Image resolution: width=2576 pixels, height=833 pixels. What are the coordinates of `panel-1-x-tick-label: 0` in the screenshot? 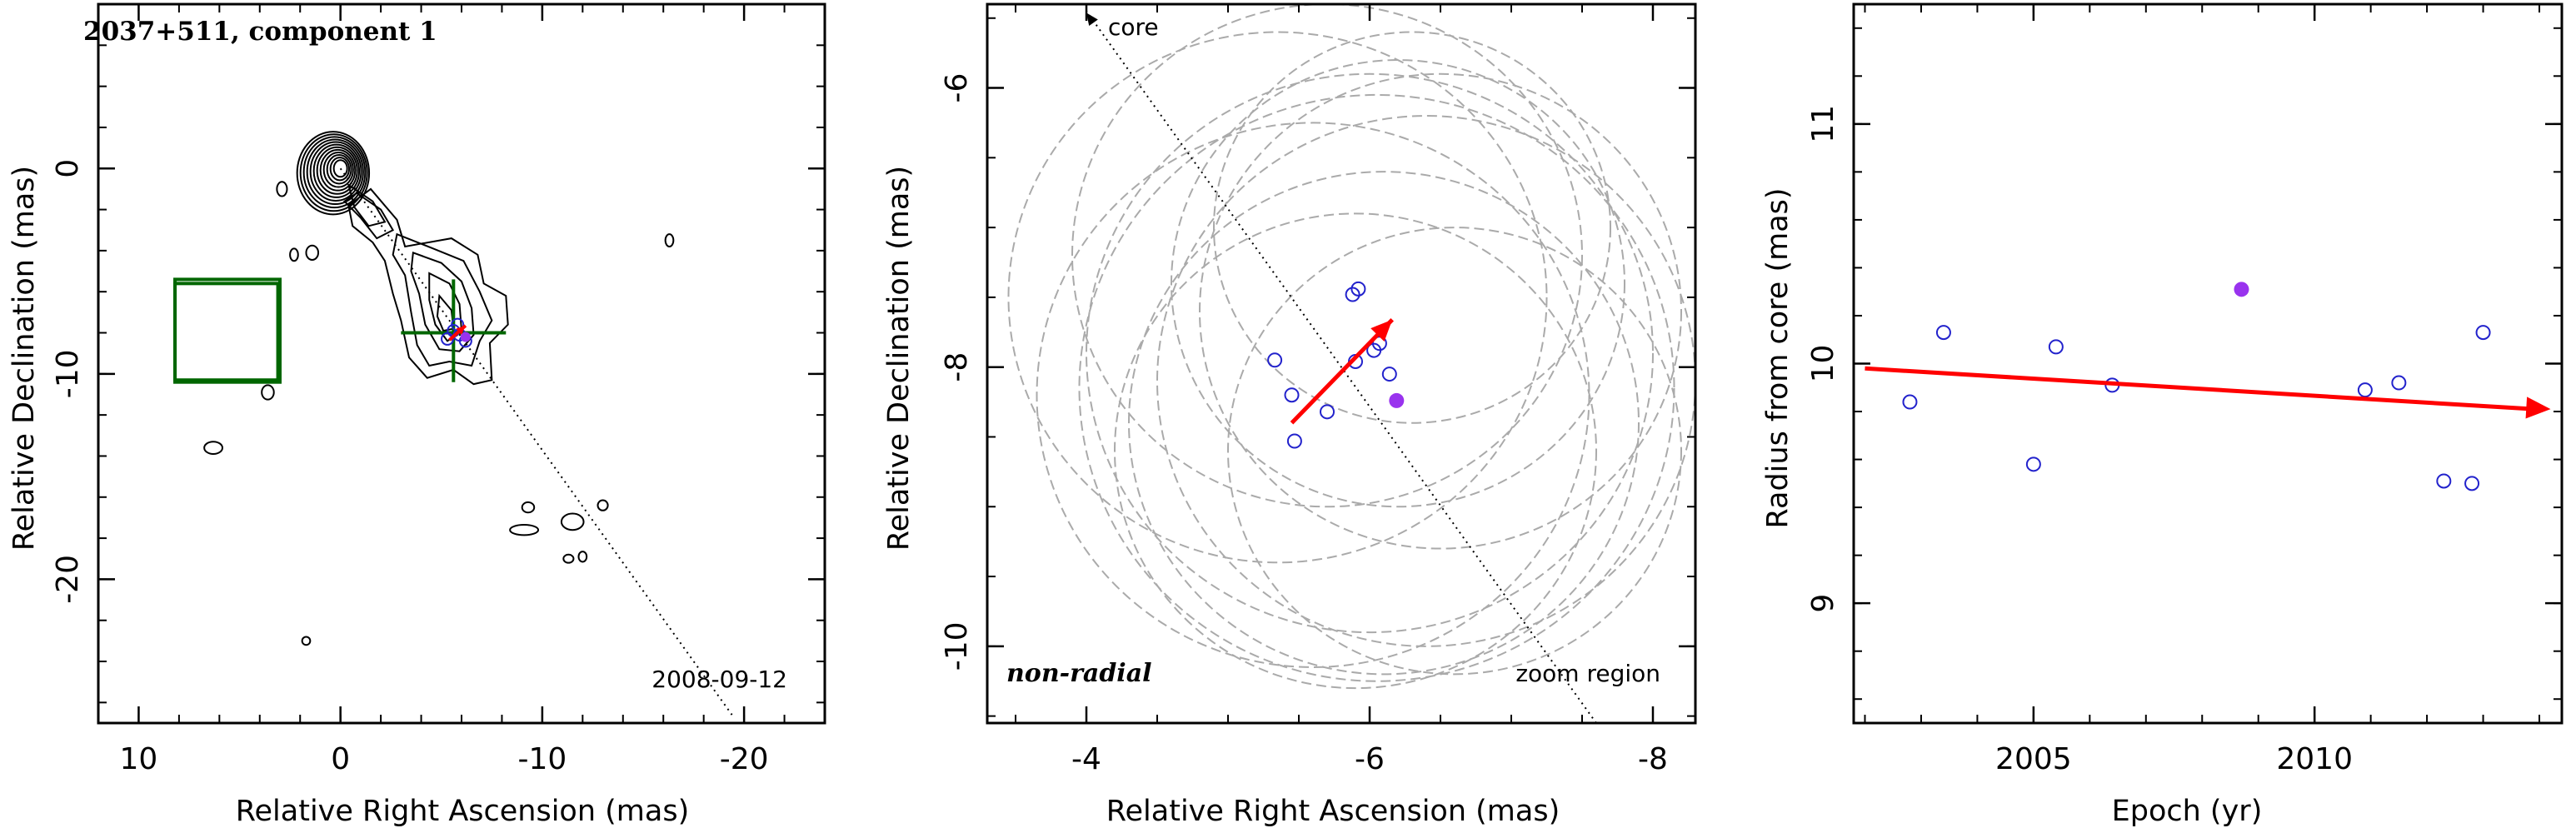 It's located at (340, 759).